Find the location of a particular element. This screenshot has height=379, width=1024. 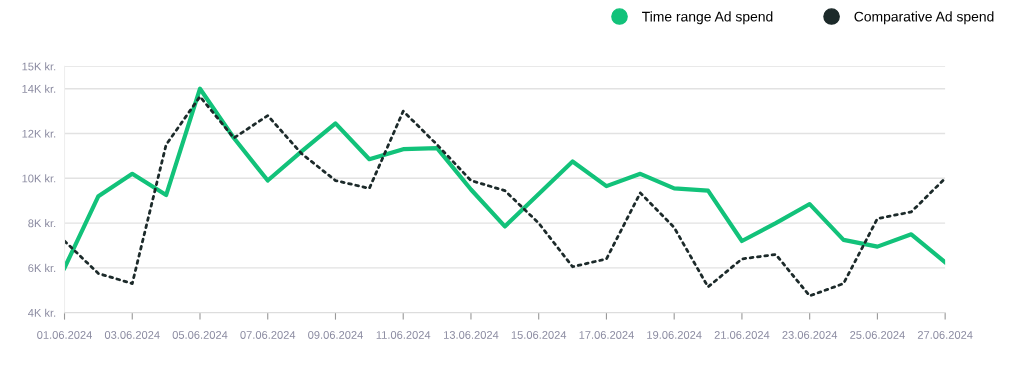

y-tick-label: 14K kr. is located at coordinates (39, 88).